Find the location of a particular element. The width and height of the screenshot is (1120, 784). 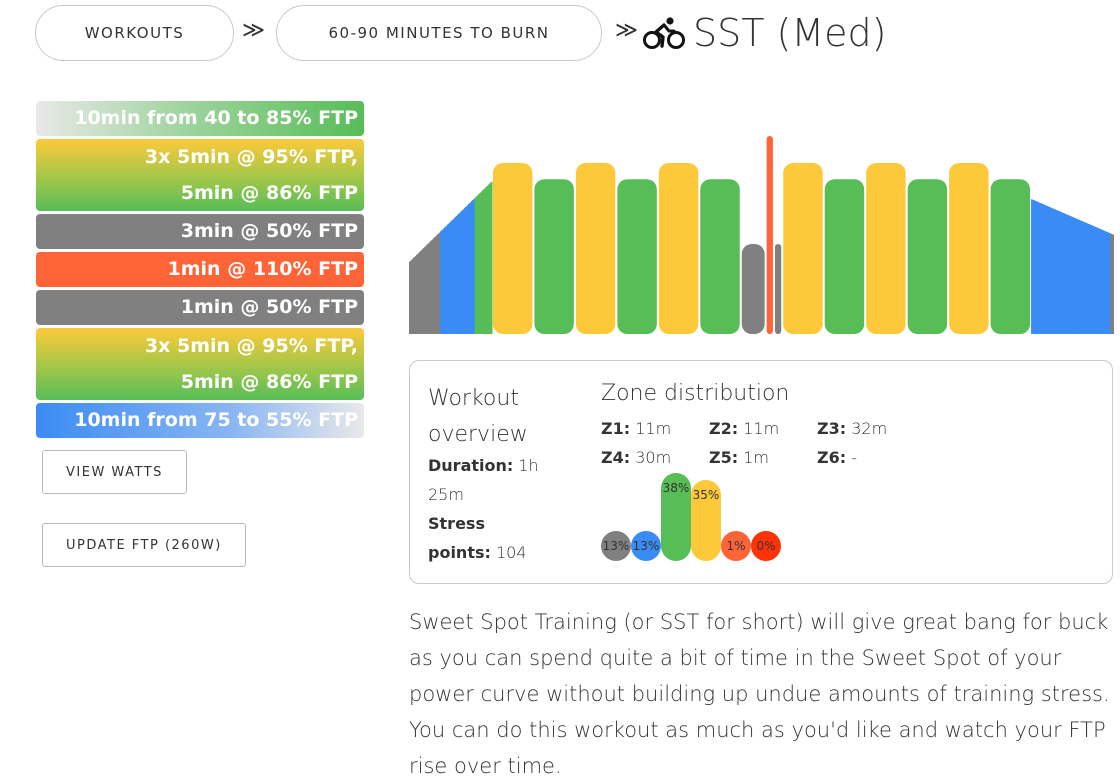

zone-value: - is located at coordinates (854, 457).